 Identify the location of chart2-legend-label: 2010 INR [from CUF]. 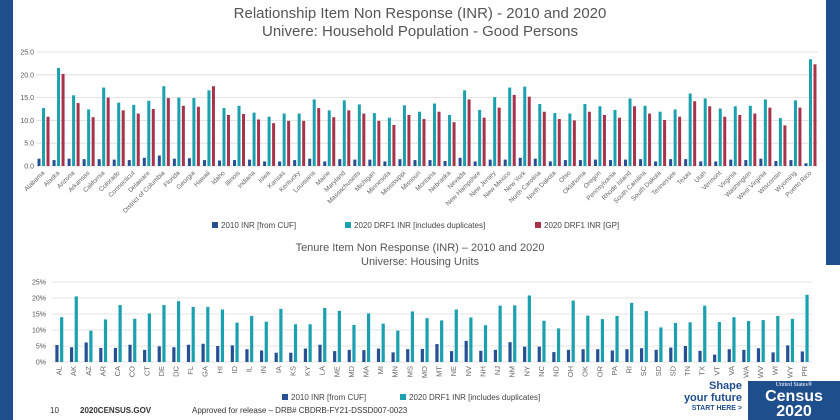
(328, 397).